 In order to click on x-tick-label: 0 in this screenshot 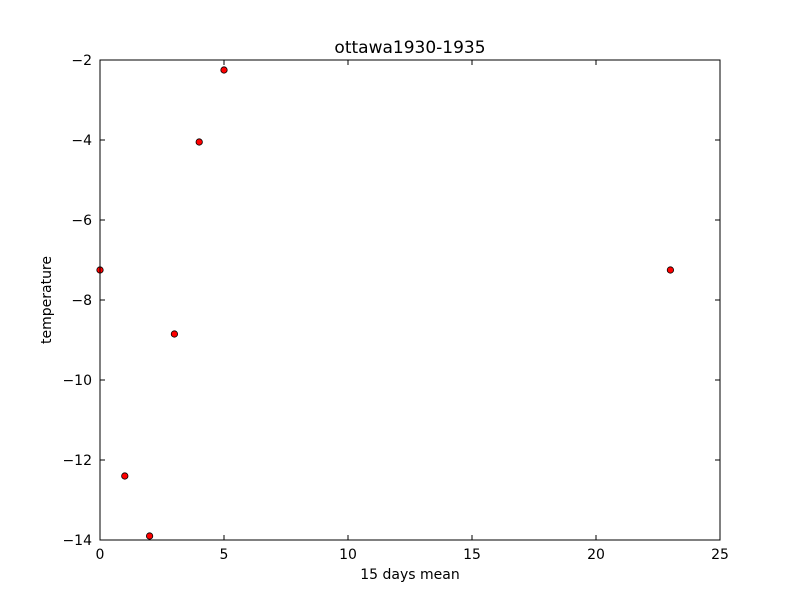, I will do `click(100, 555)`.